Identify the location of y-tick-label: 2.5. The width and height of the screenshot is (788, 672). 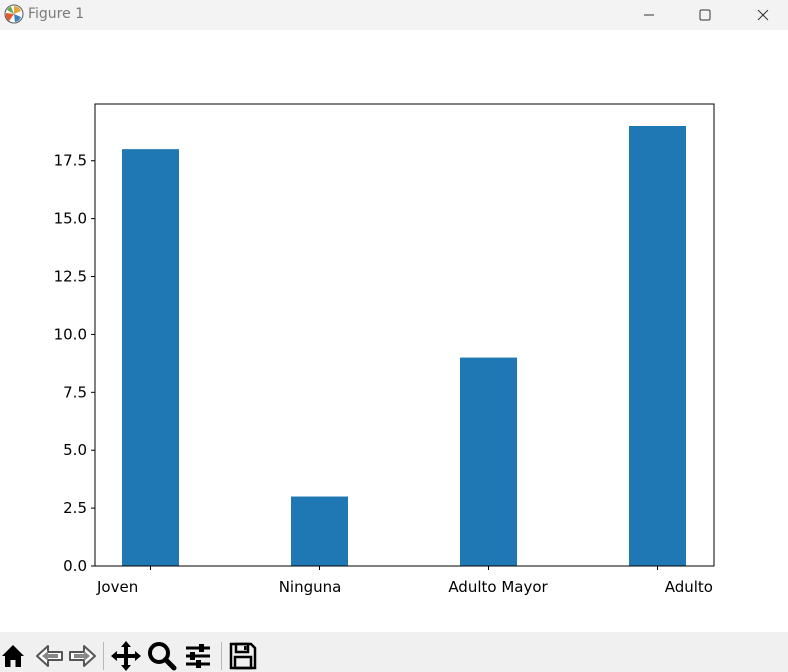
(75, 508).